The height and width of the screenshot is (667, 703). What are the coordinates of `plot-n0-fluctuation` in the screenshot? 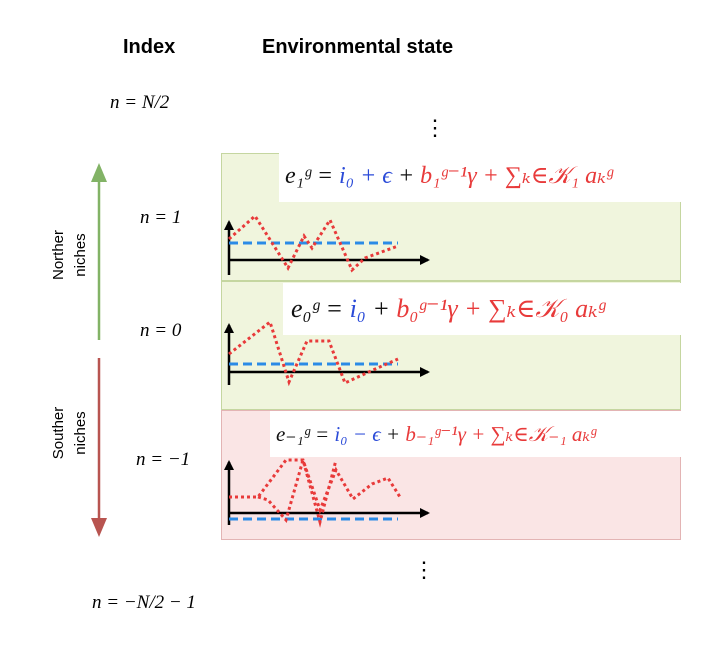 It's located at (313, 353).